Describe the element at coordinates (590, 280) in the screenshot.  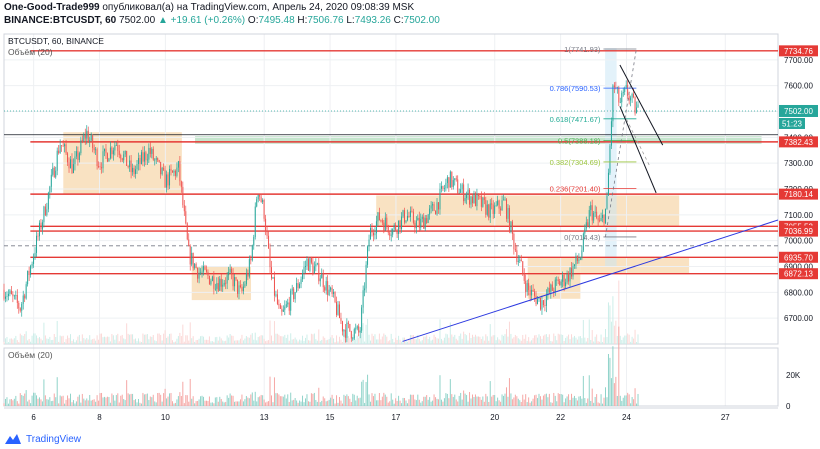
I see `trend-line` at that location.